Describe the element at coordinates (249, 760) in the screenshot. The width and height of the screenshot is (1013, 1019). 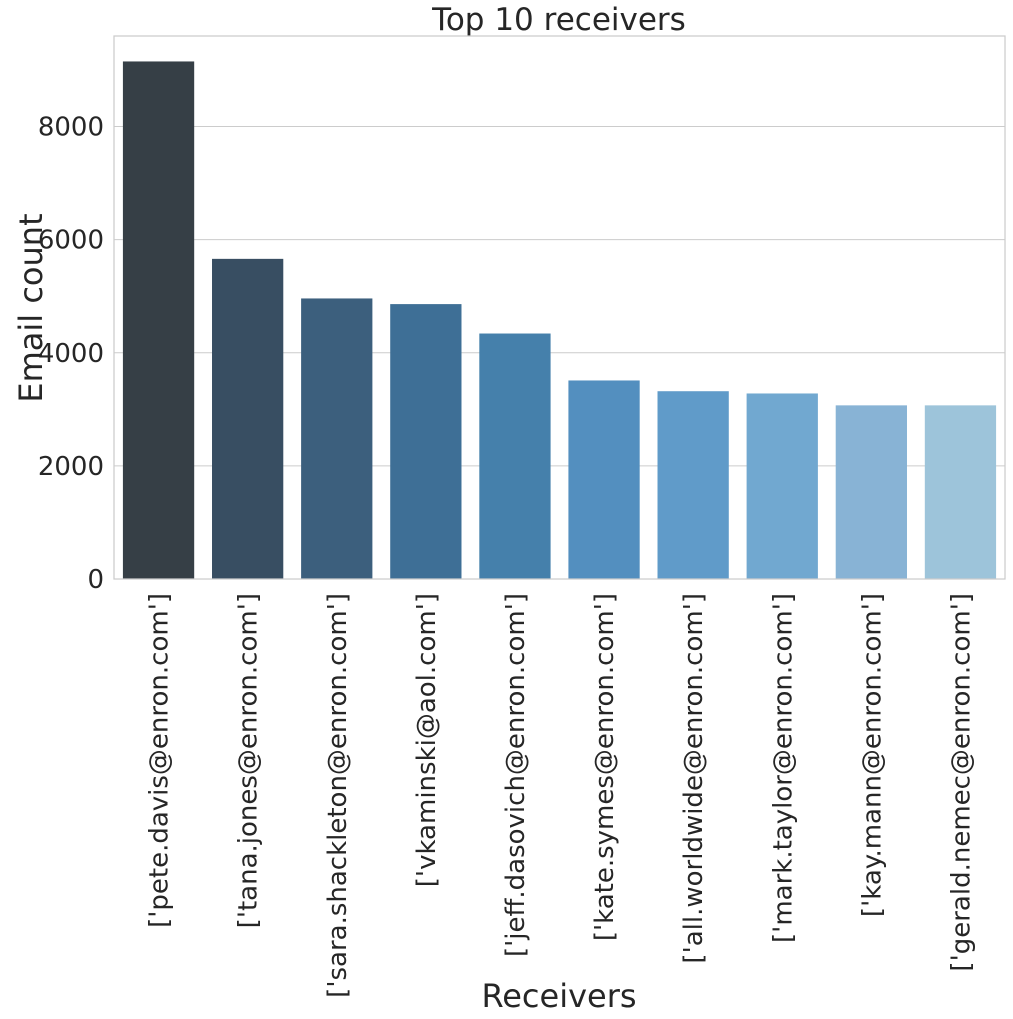
I see `x-tick-label: ['tana.jones@enron.com']` at that location.